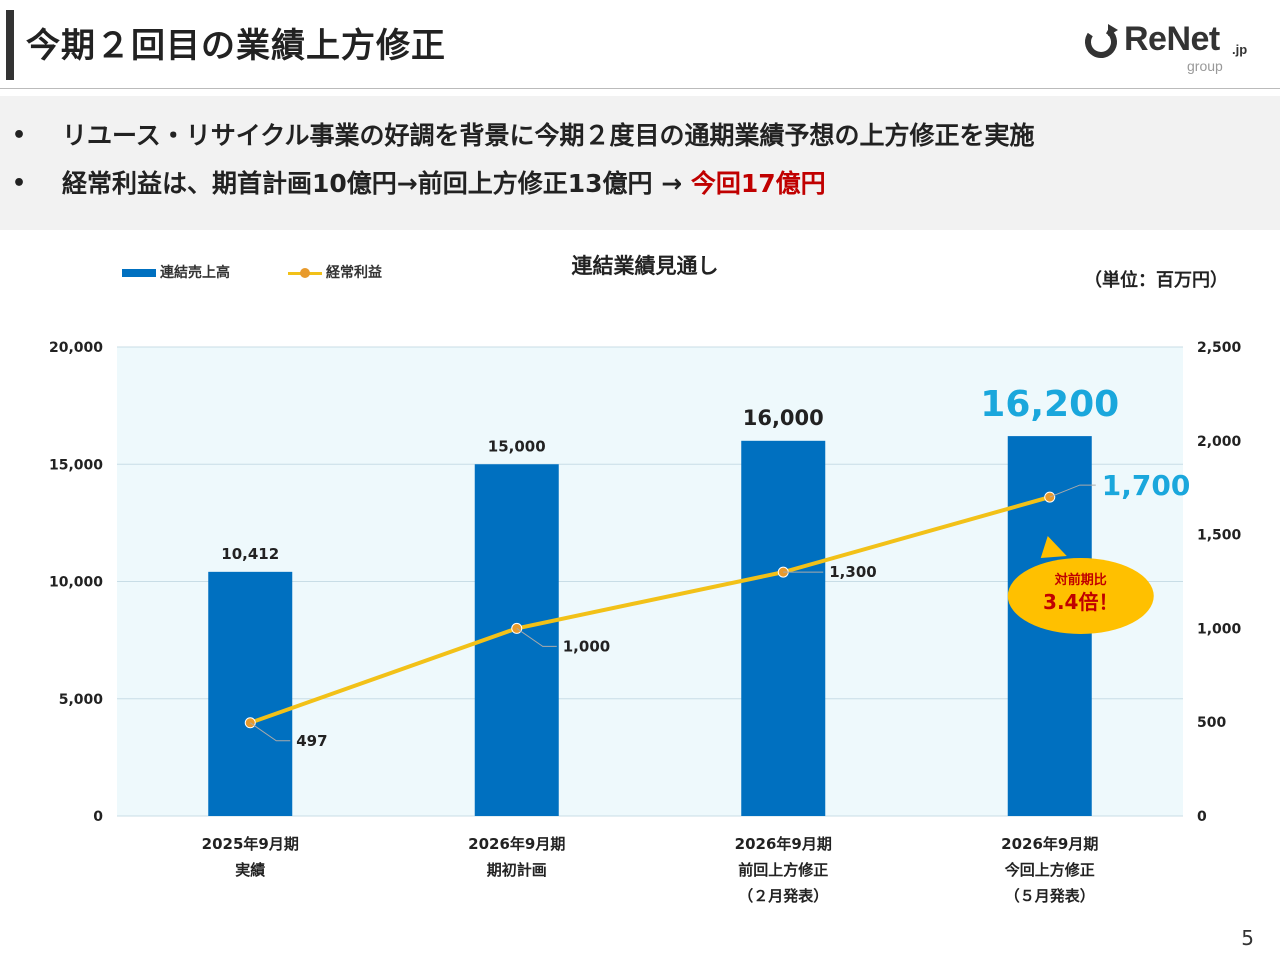  What do you see at coordinates (783, 896) in the screenshot?
I see `x-category-label: （２月発表）` at bounding box center [783, 896].